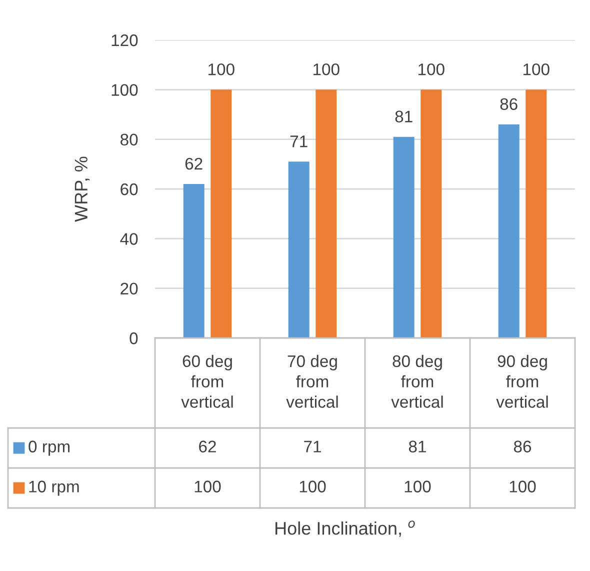  I want to click on x-tick-label: 80 deg from vertical, so click(417, 381).